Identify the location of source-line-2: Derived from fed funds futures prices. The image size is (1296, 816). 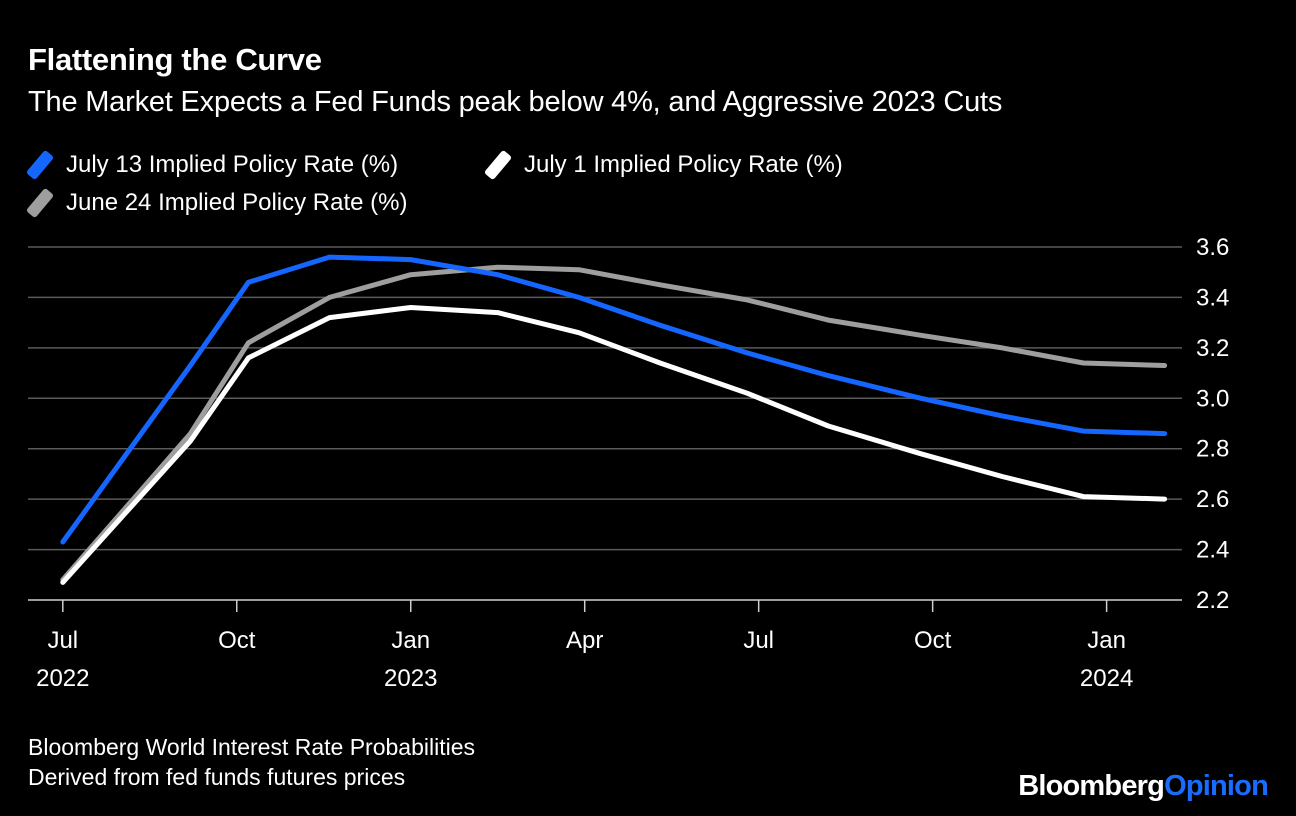
(217, 777).